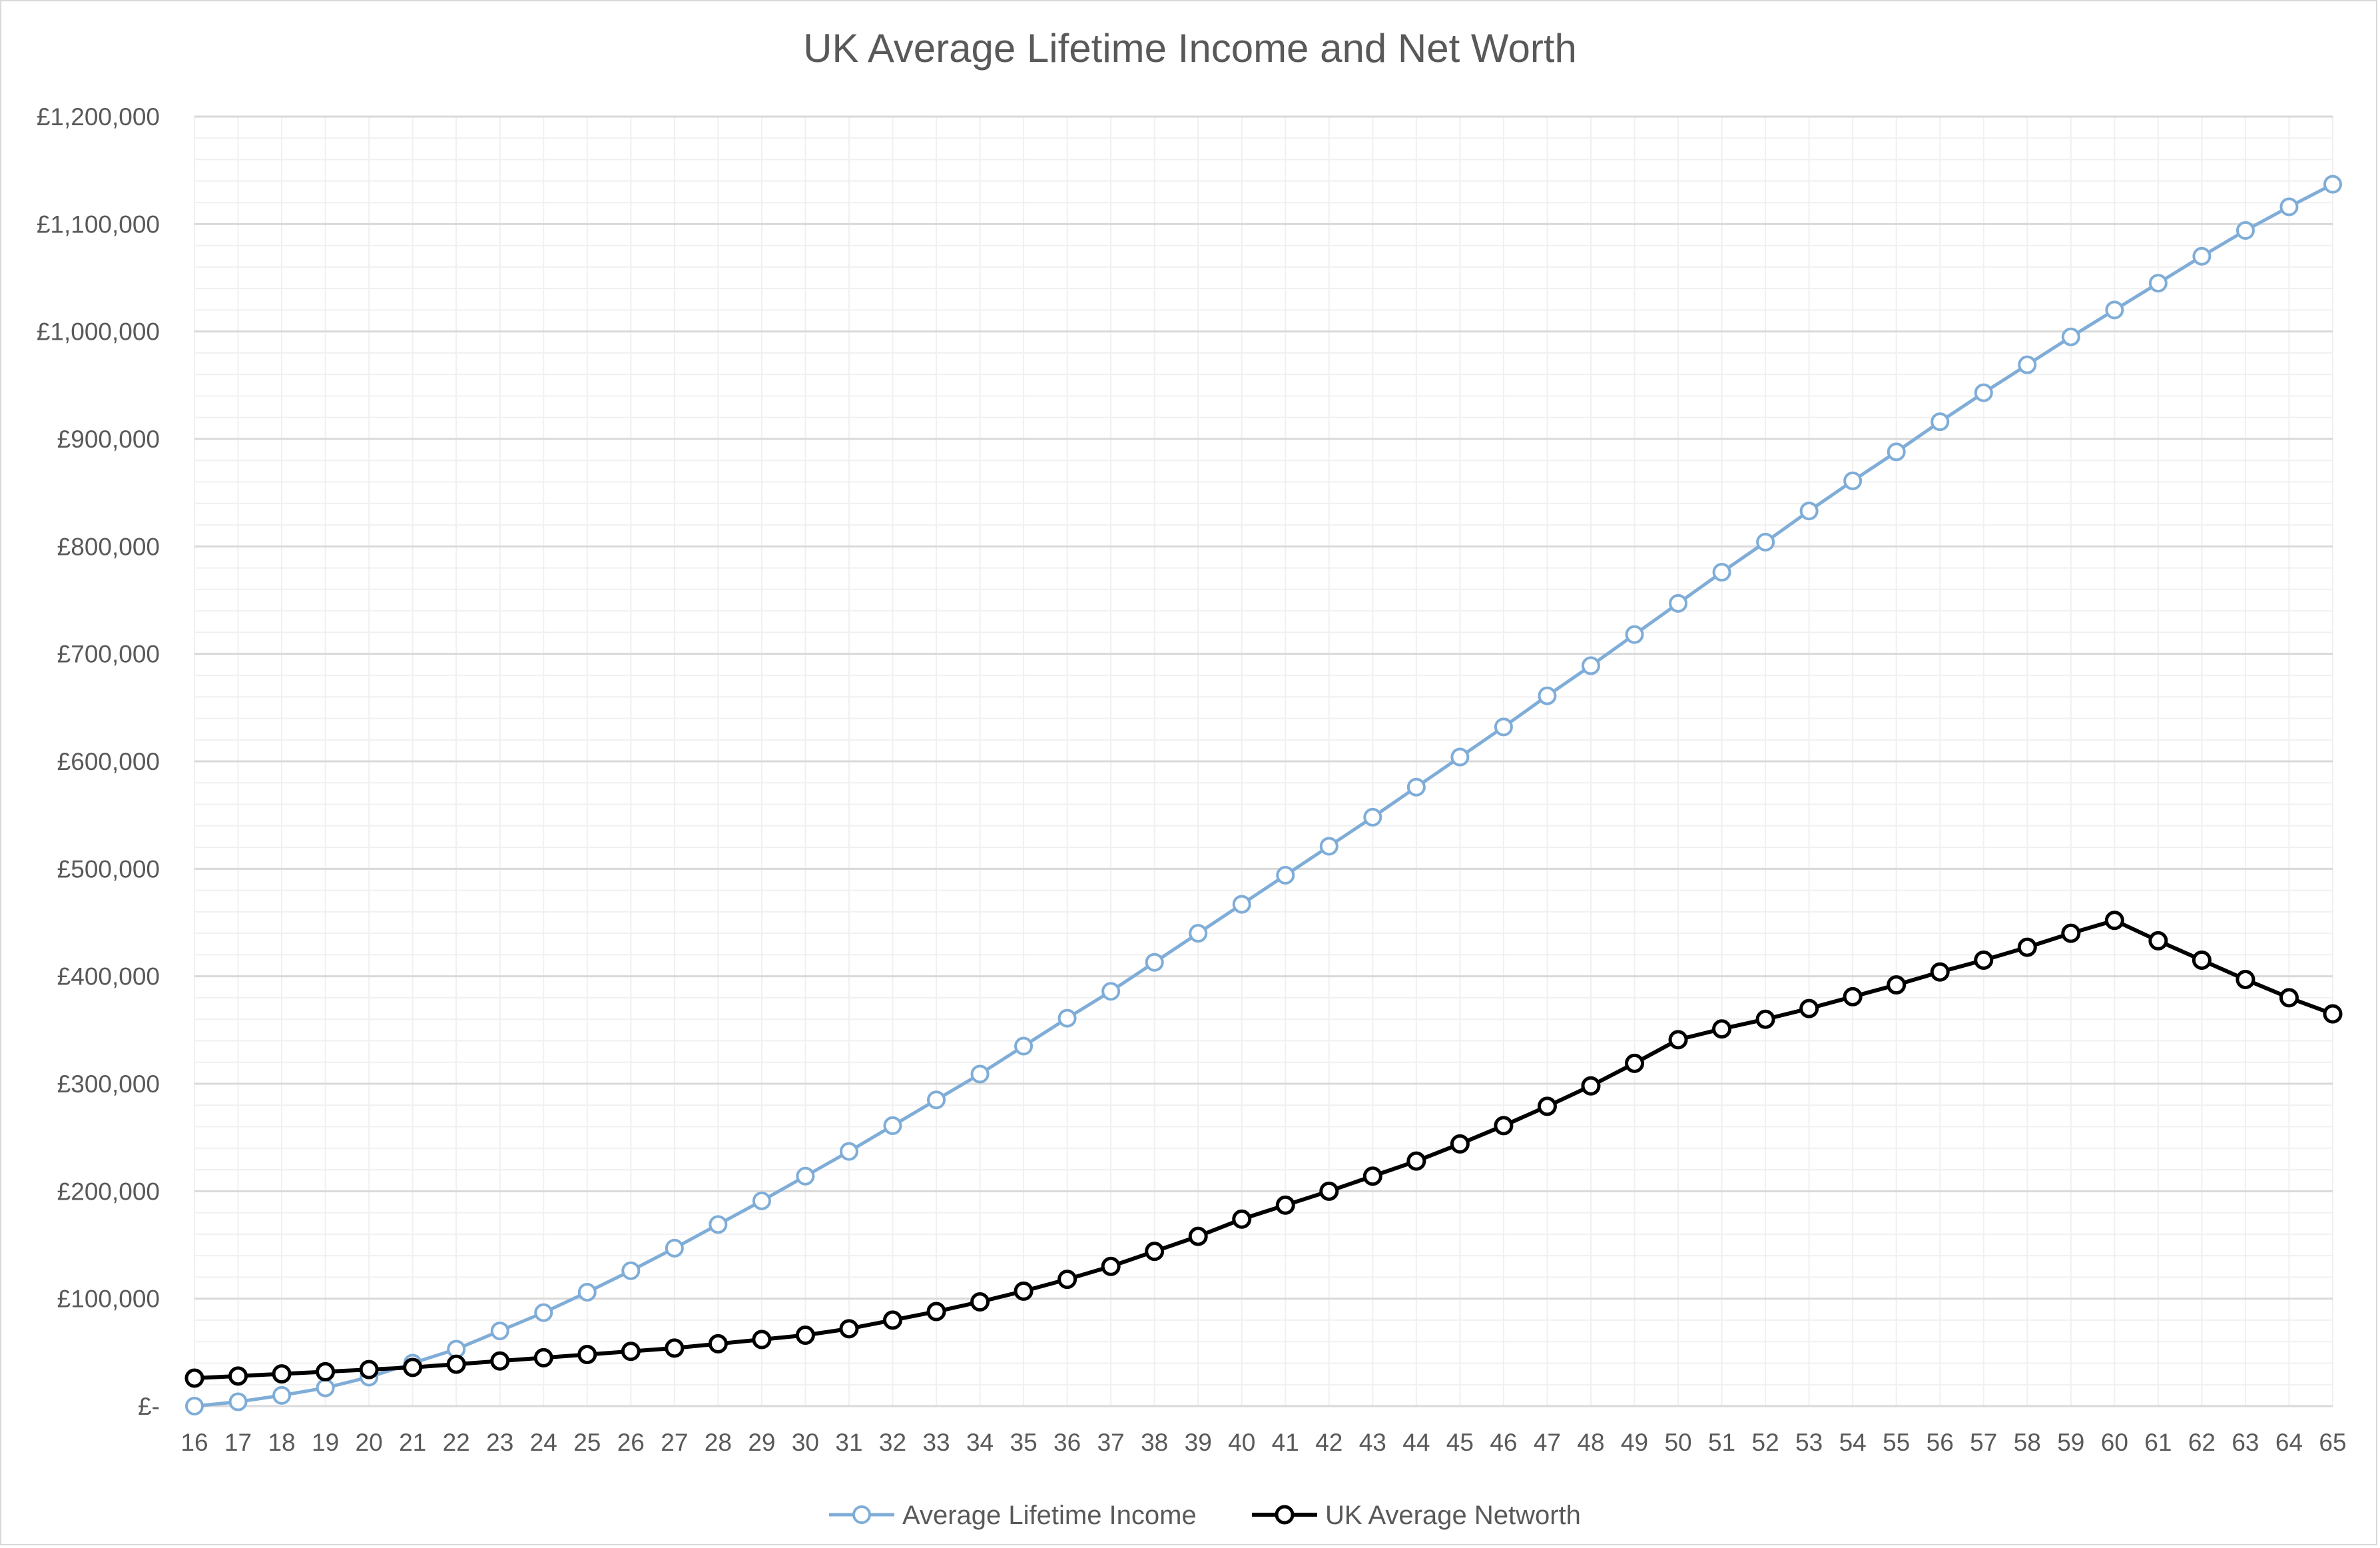 The height and width of the screenshot is (1548, 2380). What do you see at coordinates (99, 224) in the screenshot?
I see `y-tick-label: £1,100,000` at bounding box center [99, 224].